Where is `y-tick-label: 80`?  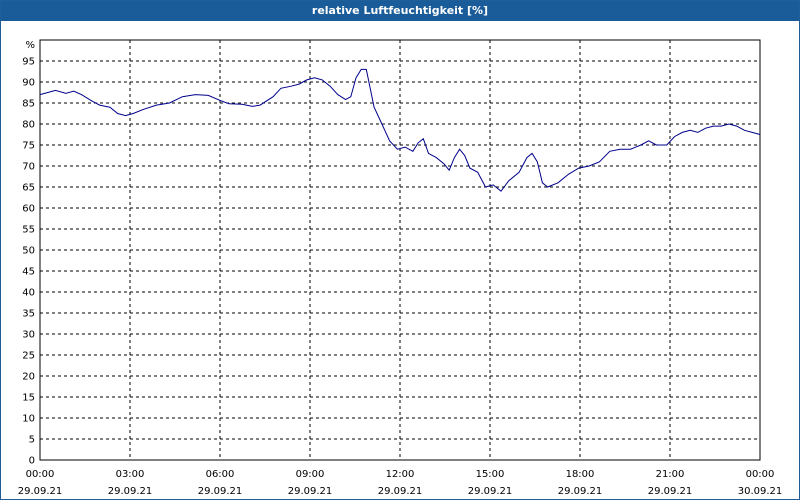 y-tick-label: 80 is located at coordinates (28, 125).